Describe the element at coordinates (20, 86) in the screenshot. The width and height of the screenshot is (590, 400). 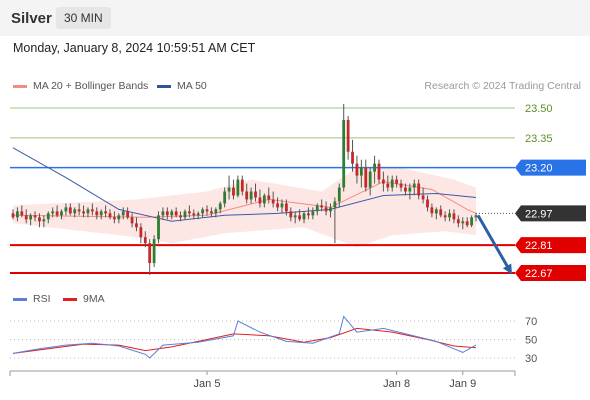
I see `legend-ma20-swatch` at that location.